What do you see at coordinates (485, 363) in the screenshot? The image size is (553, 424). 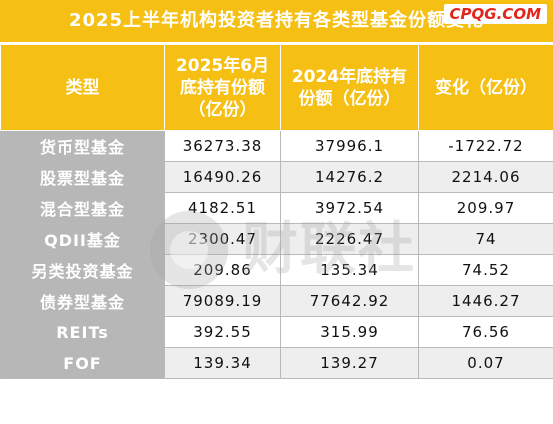 I see `row-change-value: 0.07` at bounding box center [485, 363].